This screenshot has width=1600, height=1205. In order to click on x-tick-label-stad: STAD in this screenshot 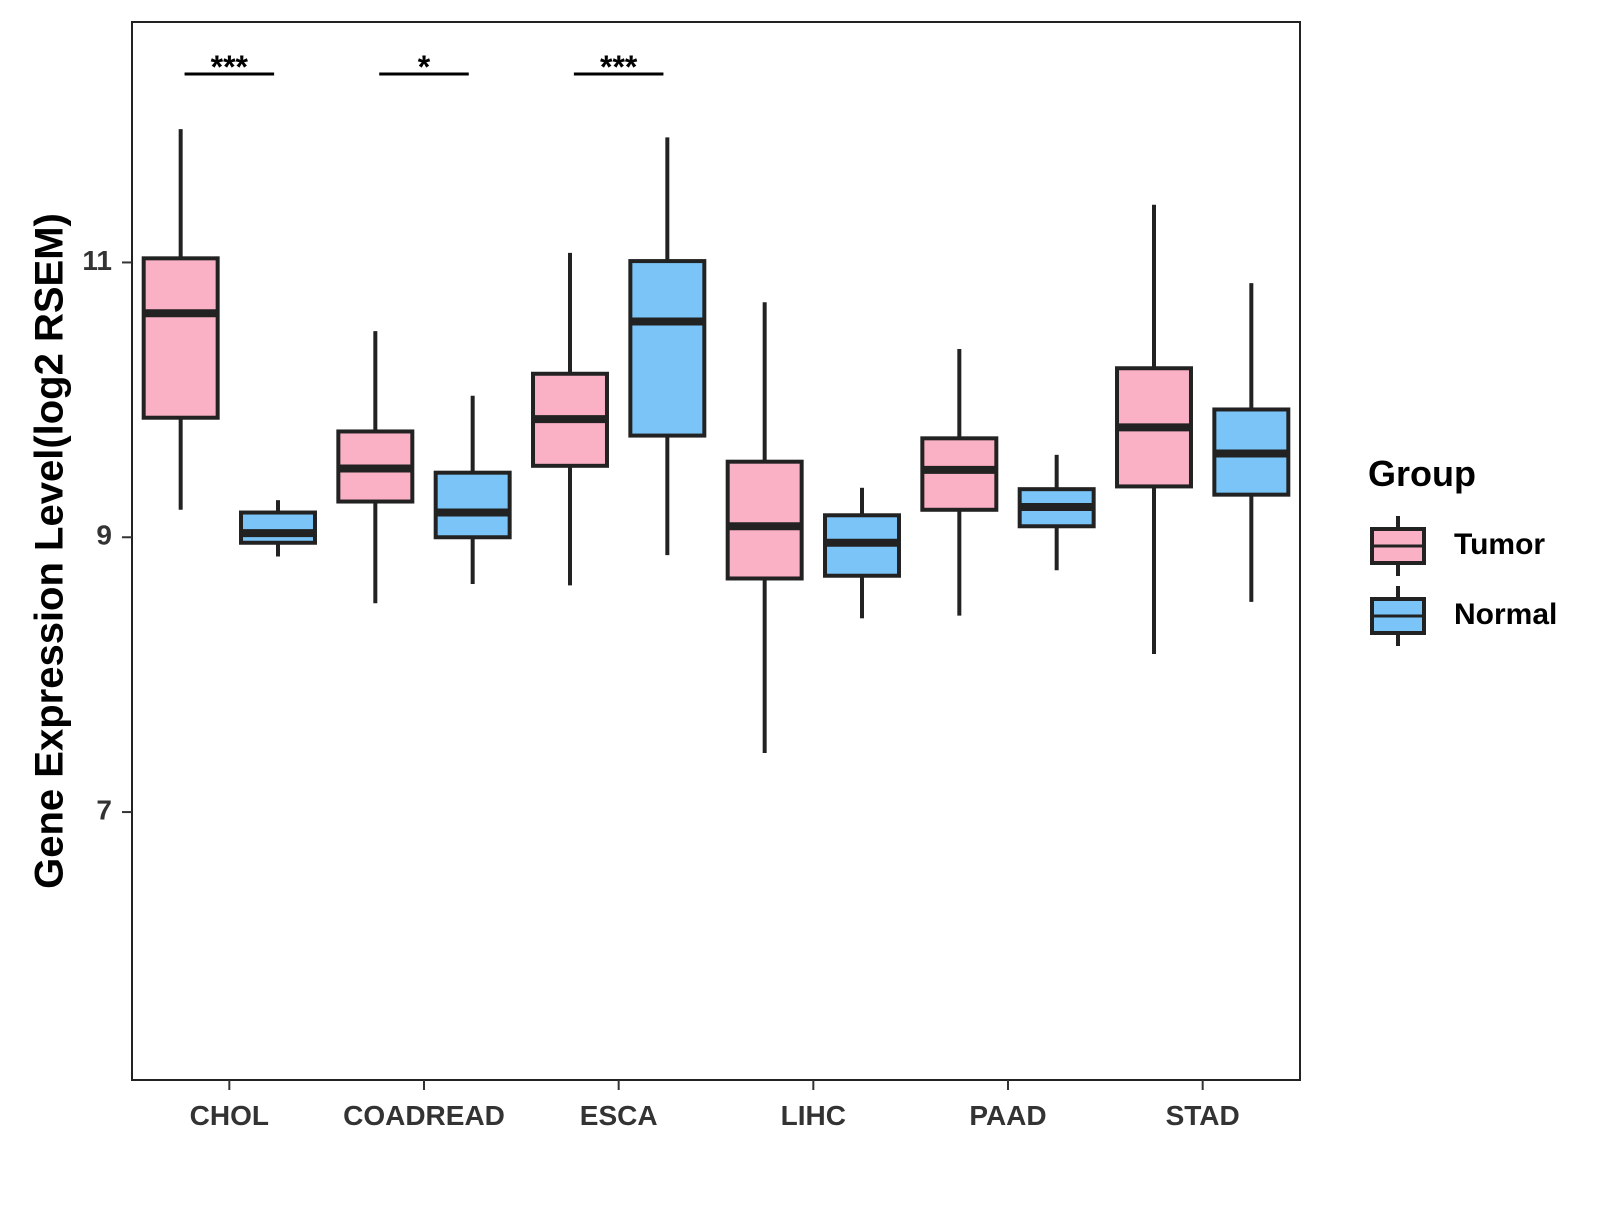, I will do `click(1203, 1115)`.